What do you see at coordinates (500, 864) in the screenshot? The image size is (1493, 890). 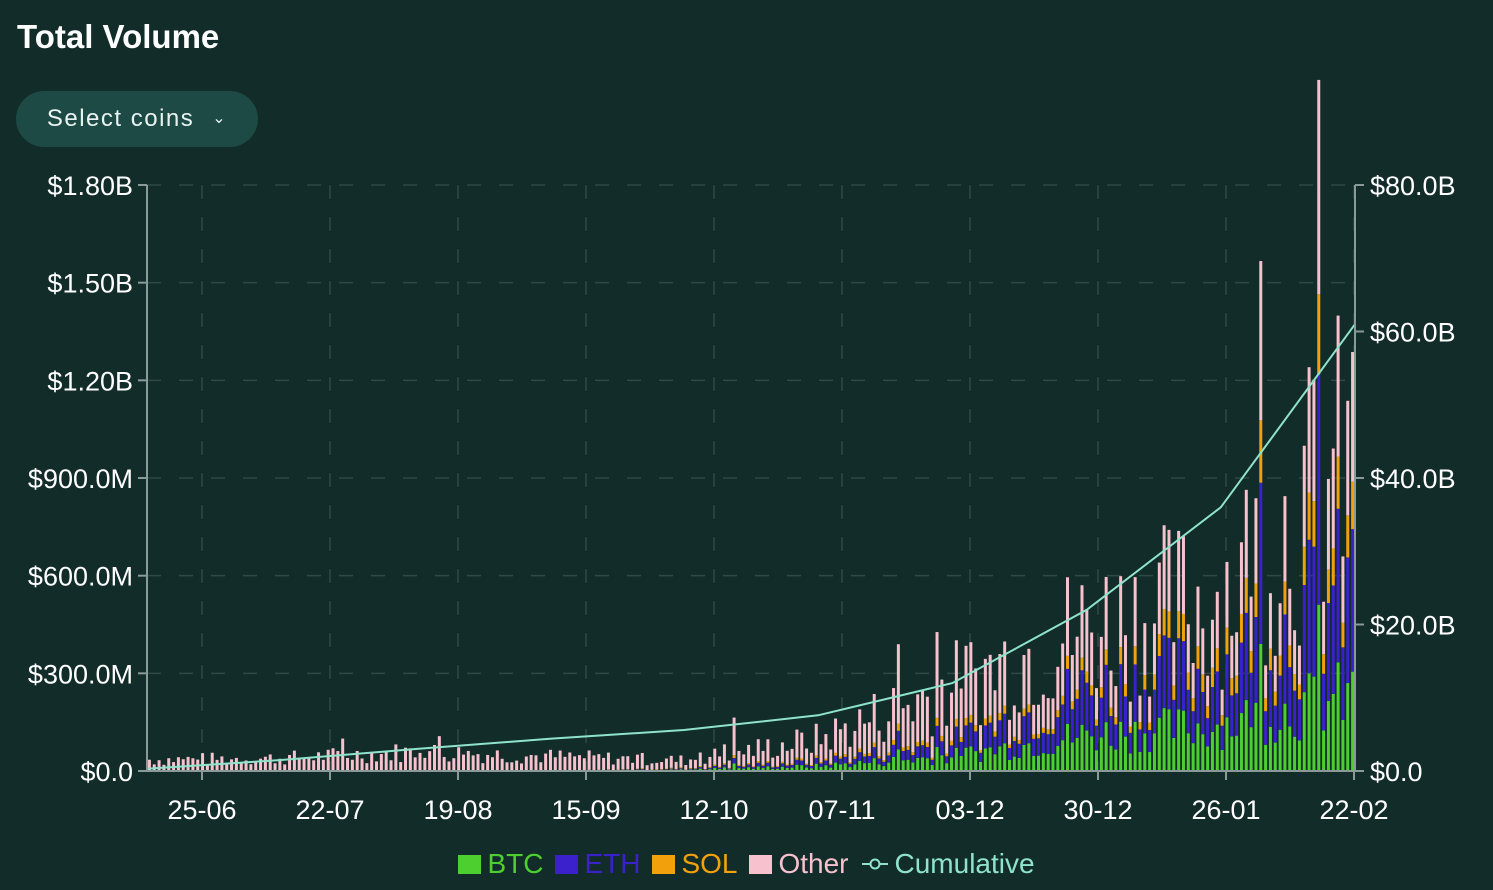 I see `legend-item-btc: BTC` at bounding box center [500, 864].